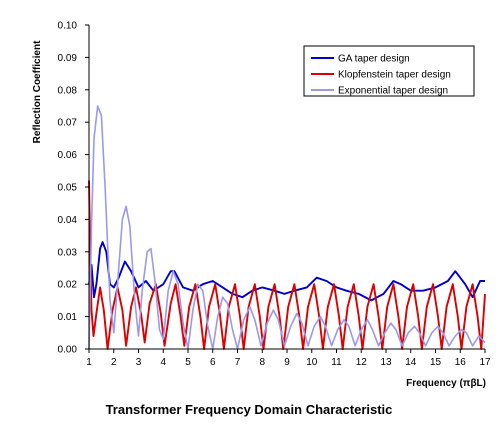 Image resolution: width=498 pixels, height=435 pixels. What do you see at coordinates (89, 362) in the screenshot?
I see `x-tick-label: 1` at bounding box center [89, 362].